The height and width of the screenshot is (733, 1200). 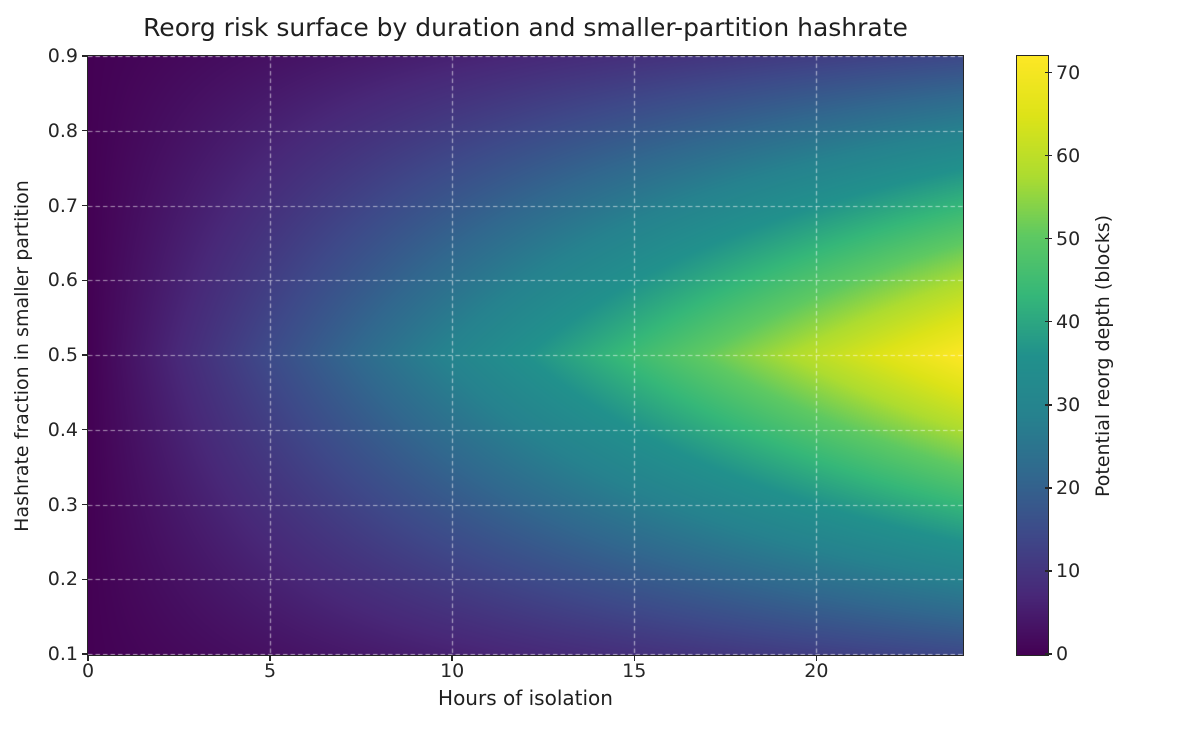 I want to click on y-tick-label: 0.1, so click(x=62, y=654).